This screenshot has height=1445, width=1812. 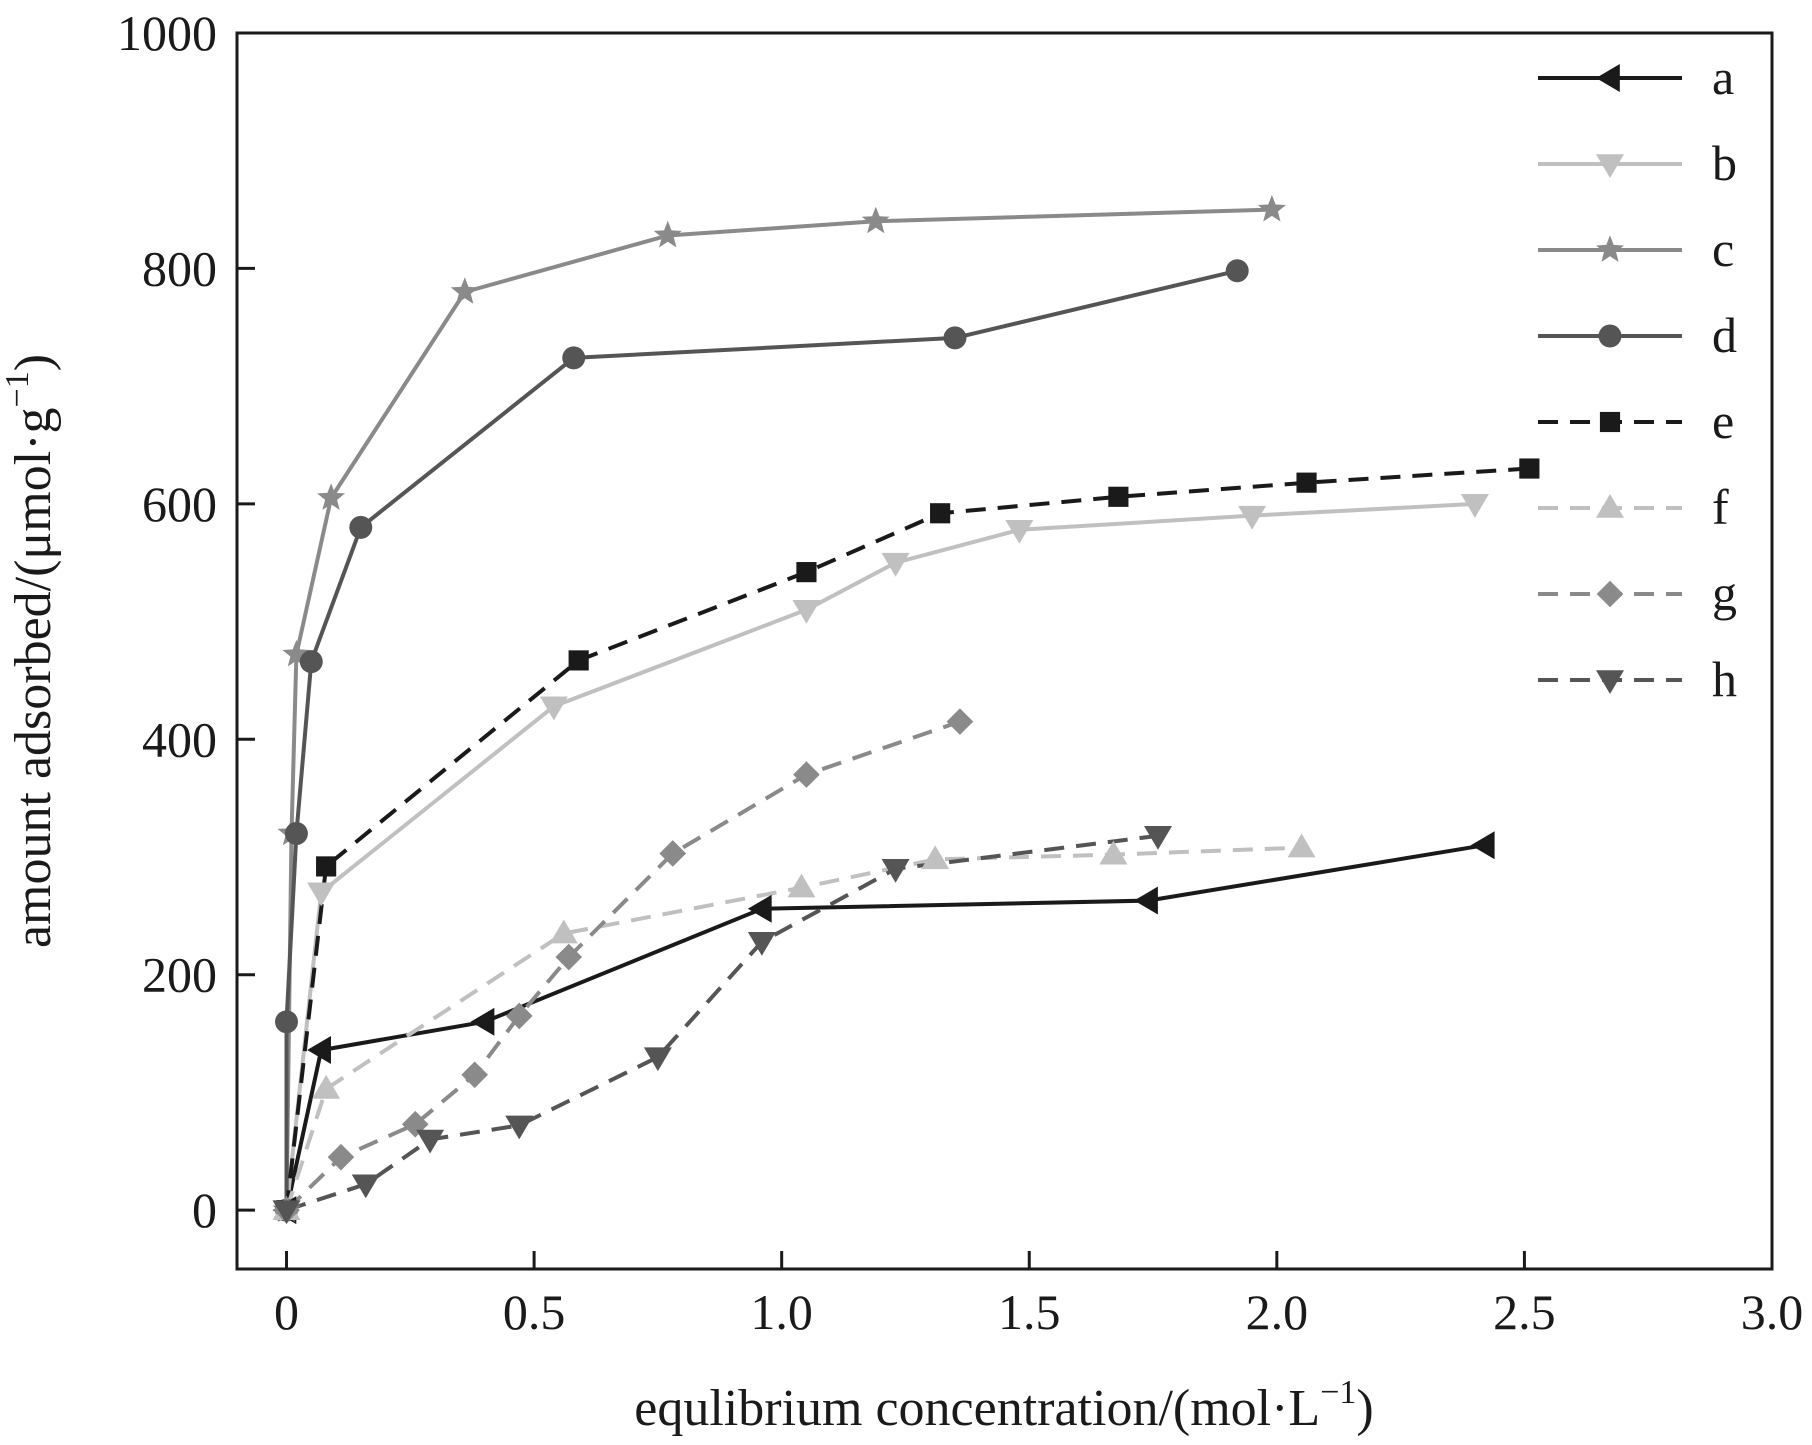 I want to click on legend-marker-h, so click(x=1610, y=682).